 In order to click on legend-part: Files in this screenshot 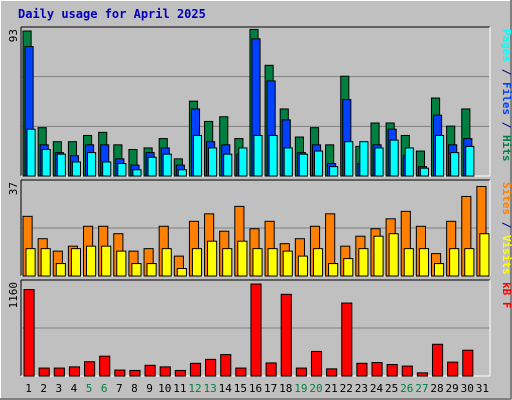, I will do `click(506, 98)`.